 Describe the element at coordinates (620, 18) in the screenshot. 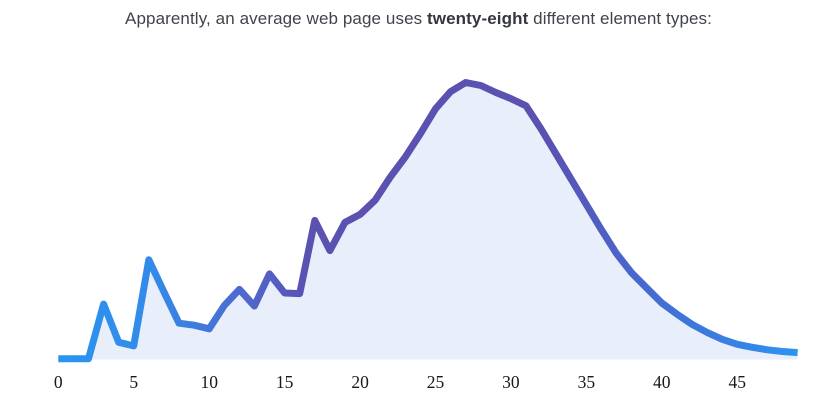

I see `title-text-suffix: different element types:` at that location.